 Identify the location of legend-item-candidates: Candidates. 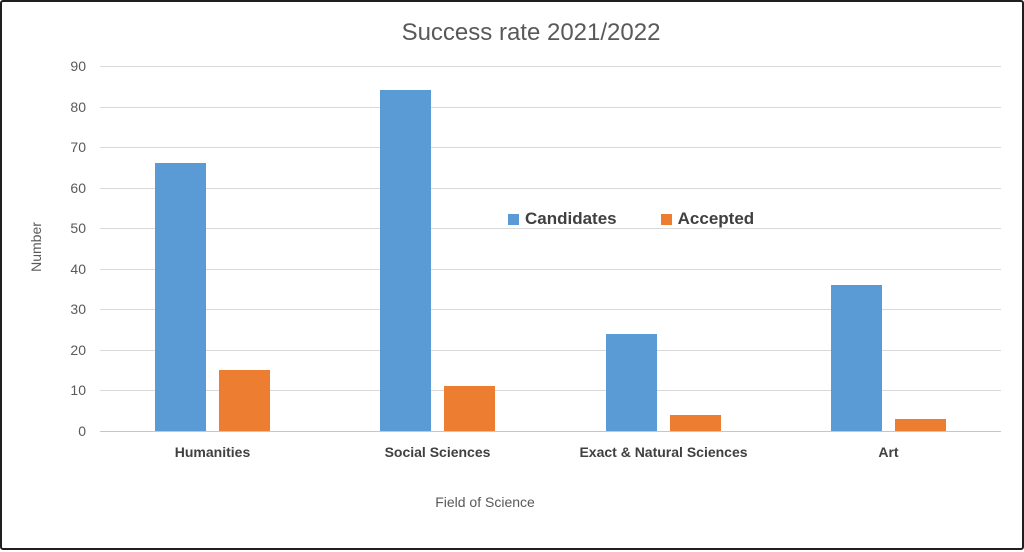
(562, 219).